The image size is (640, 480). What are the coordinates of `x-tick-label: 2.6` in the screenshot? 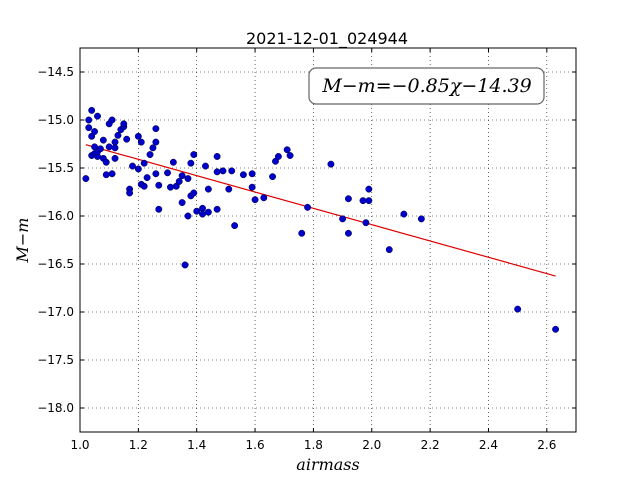 It's located at (546, 445).